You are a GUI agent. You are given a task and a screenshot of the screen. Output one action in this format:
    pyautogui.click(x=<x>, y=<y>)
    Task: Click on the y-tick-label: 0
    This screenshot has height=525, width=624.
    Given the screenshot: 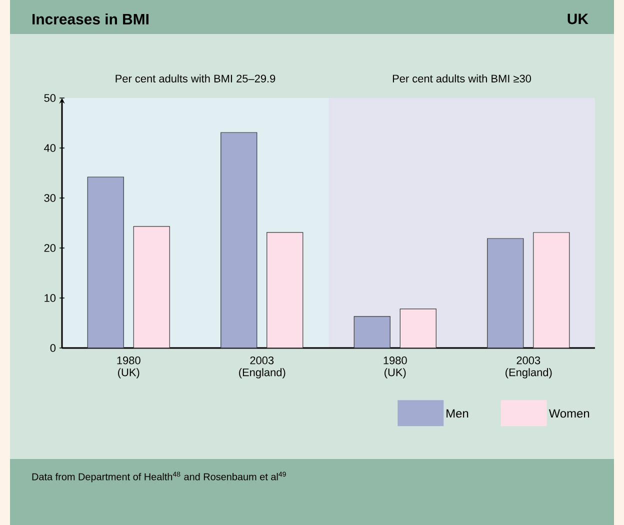 What is the action you would take?
    pyautogui.click(x=53, y=348)
    